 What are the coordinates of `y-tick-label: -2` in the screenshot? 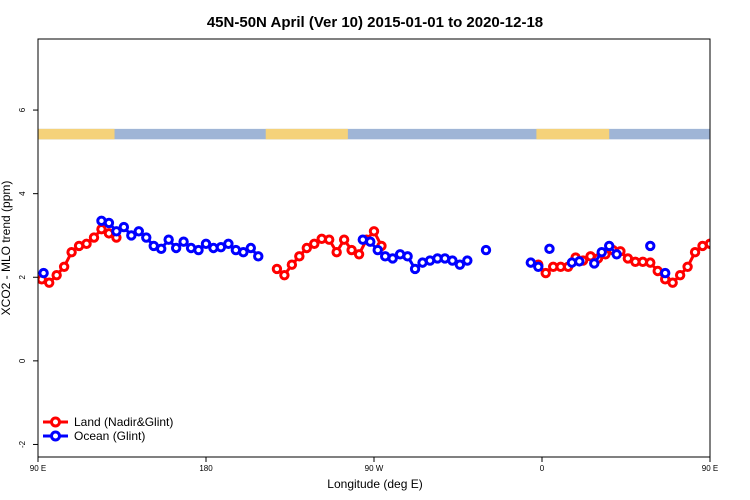 It's located at (22, 444).